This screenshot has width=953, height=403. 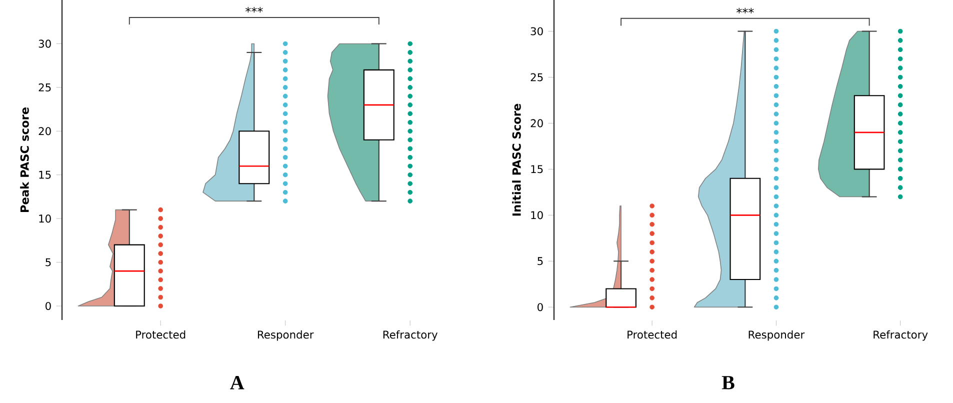 What do you see at coordinates (237, 383) in the screenshot?
I see `text: A` at bounding box center [237, 383].